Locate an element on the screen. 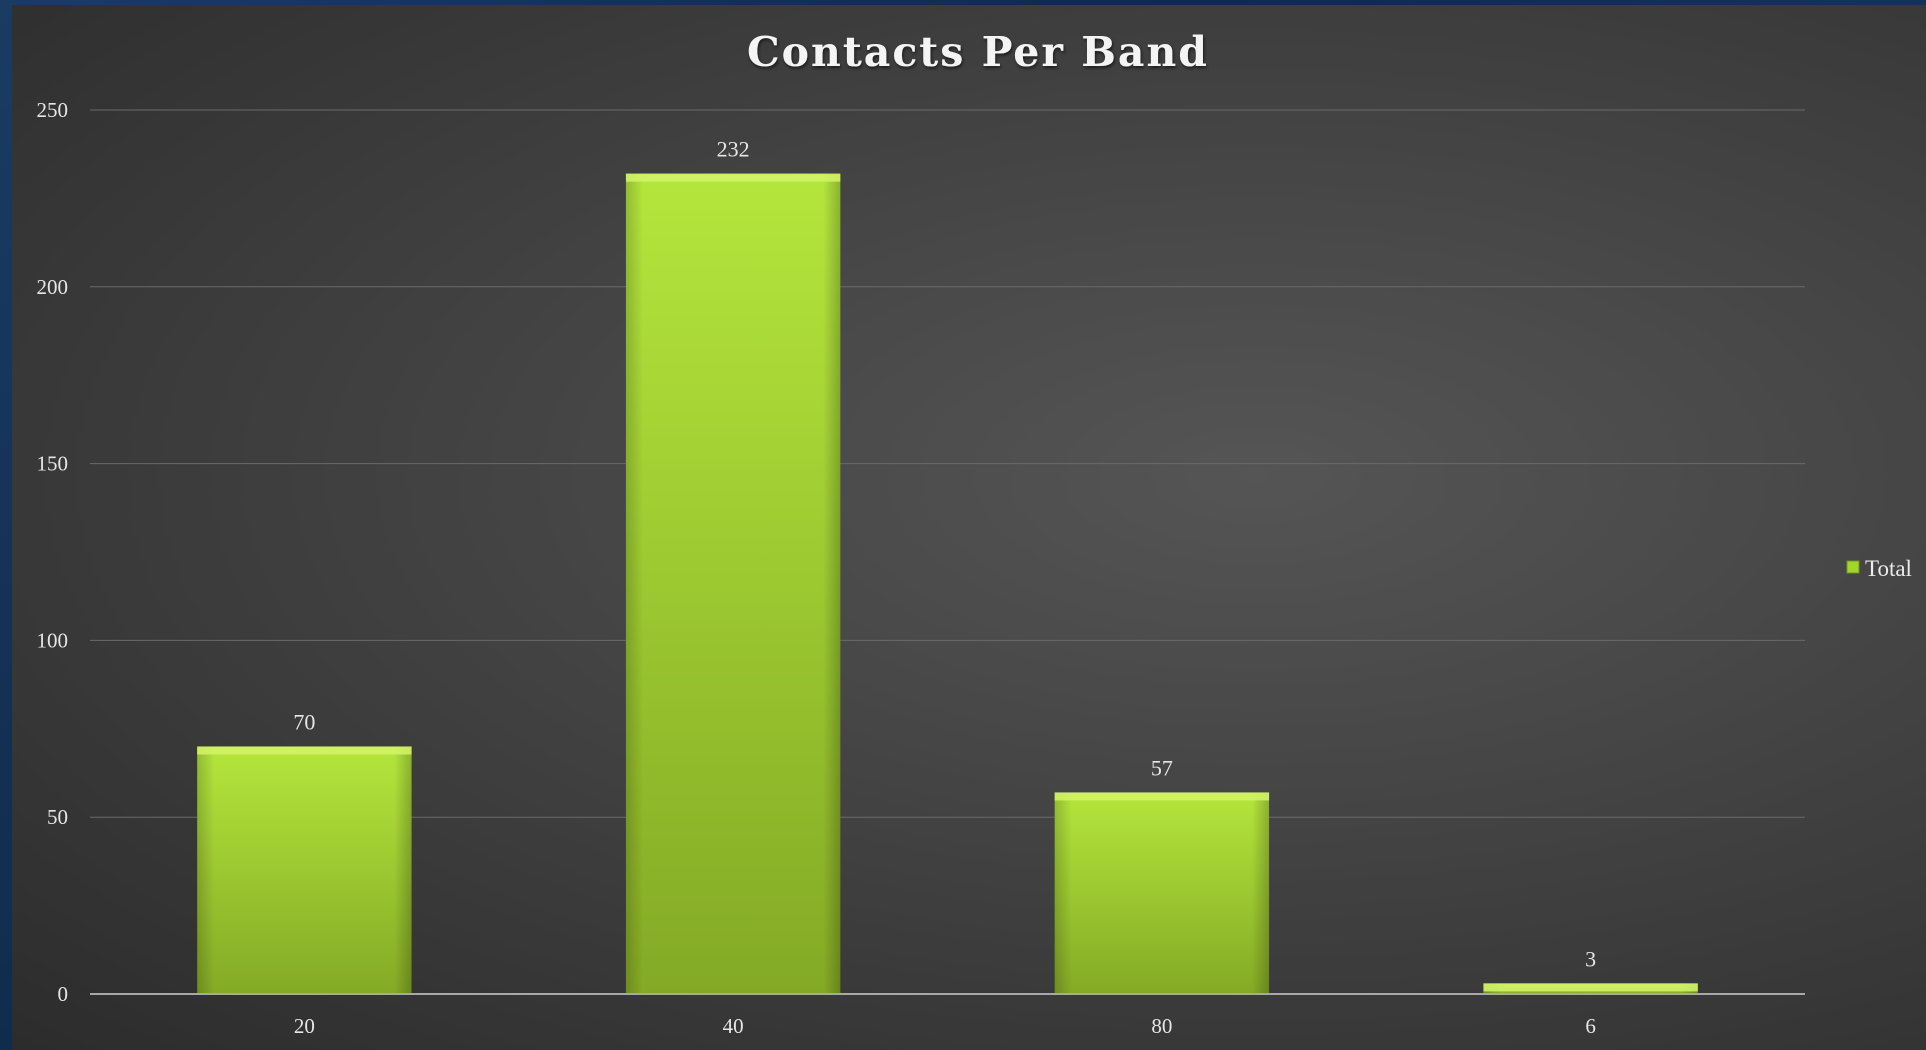 This screenshot has width=1926, height=1050. x-tick-label: 40 is located at coordinates (733, 1026).